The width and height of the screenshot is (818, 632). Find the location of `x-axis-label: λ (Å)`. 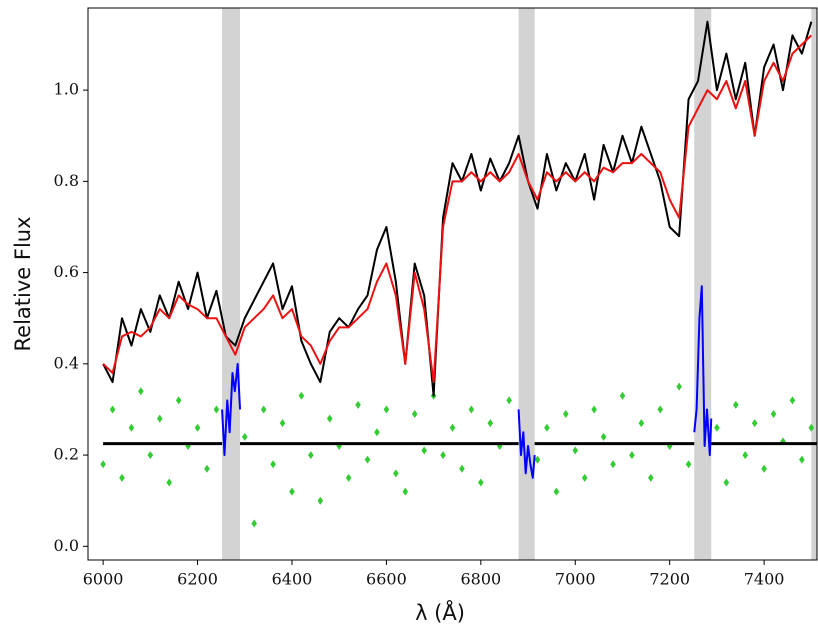

x-axis-label: λ (Å) is located at coordinates (440, 612).